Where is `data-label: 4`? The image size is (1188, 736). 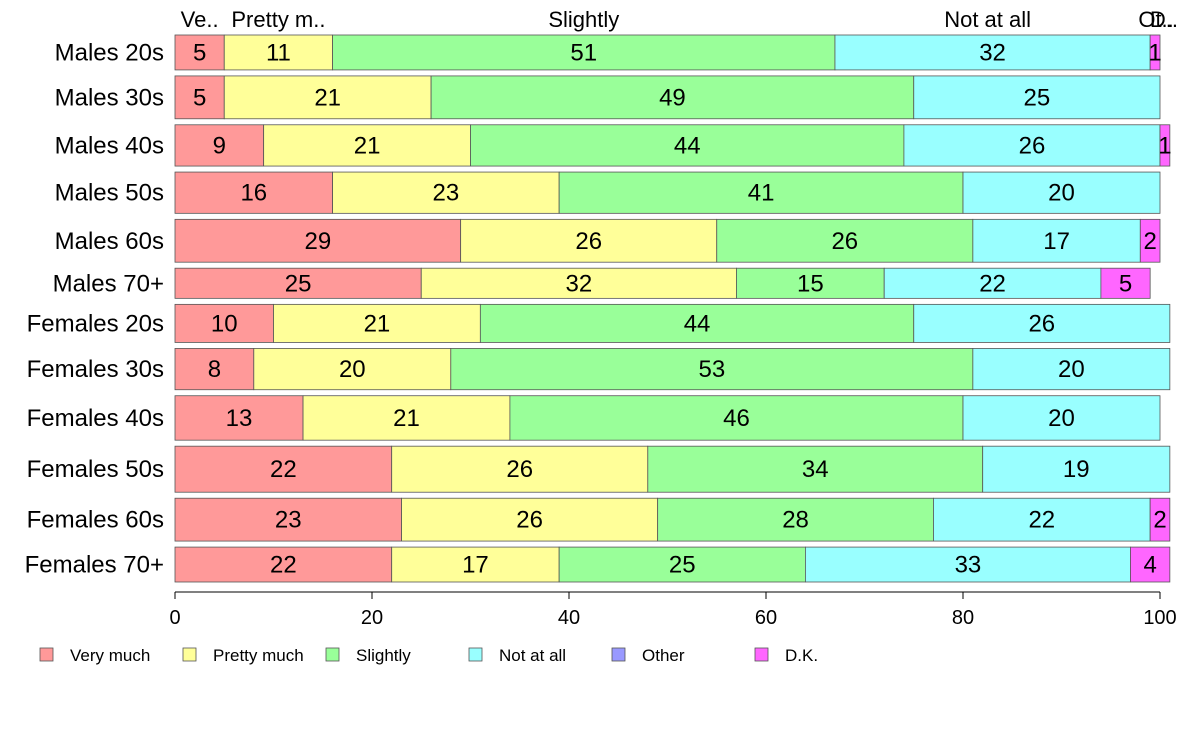 data-label: 4 is located at coordinates (1149, 565).